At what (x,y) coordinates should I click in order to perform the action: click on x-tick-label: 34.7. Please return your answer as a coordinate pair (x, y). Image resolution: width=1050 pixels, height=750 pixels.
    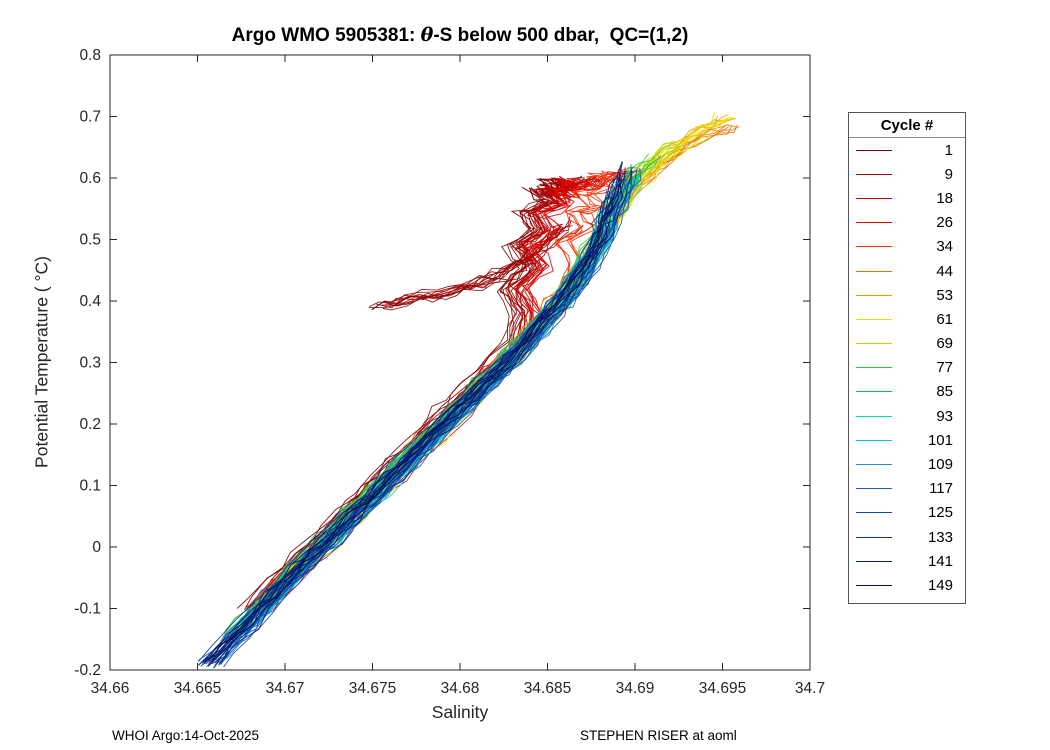
    Looking at the image, I should click on (810, 688).